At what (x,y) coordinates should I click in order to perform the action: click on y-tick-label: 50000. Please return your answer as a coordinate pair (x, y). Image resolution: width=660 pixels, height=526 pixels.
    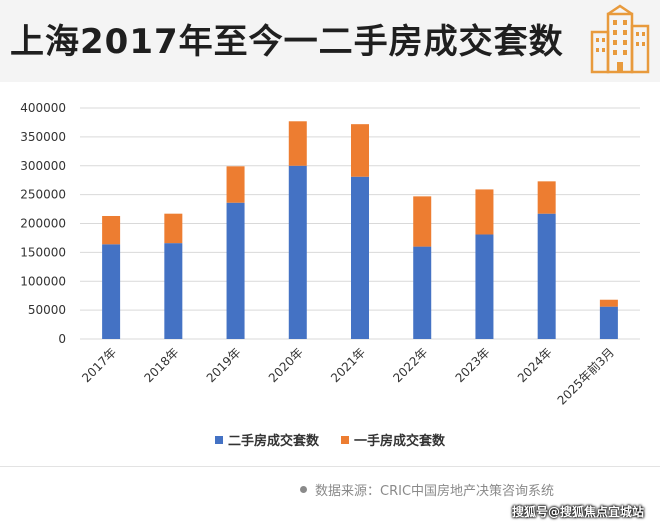
    Looking at the image, I should click on (47, 310).